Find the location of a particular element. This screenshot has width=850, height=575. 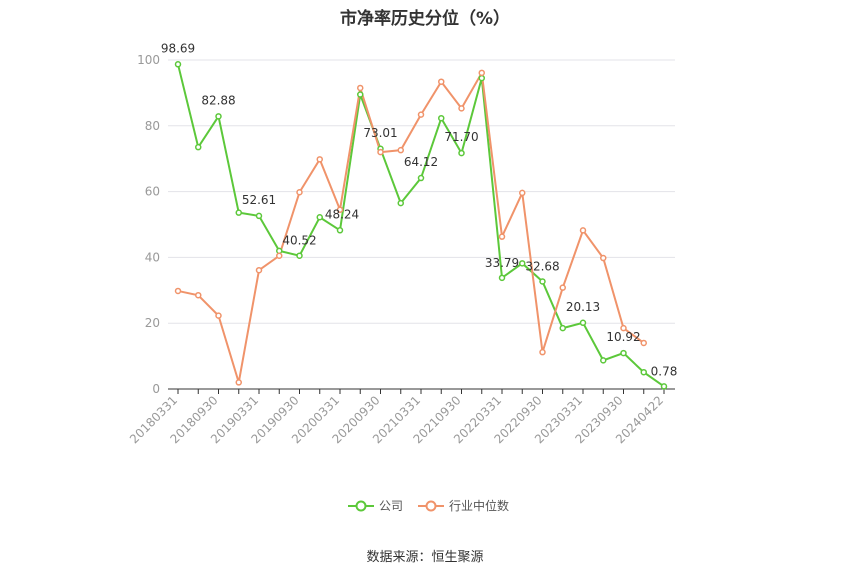

data-label: 10.92 is located at coordinates (623, 337).